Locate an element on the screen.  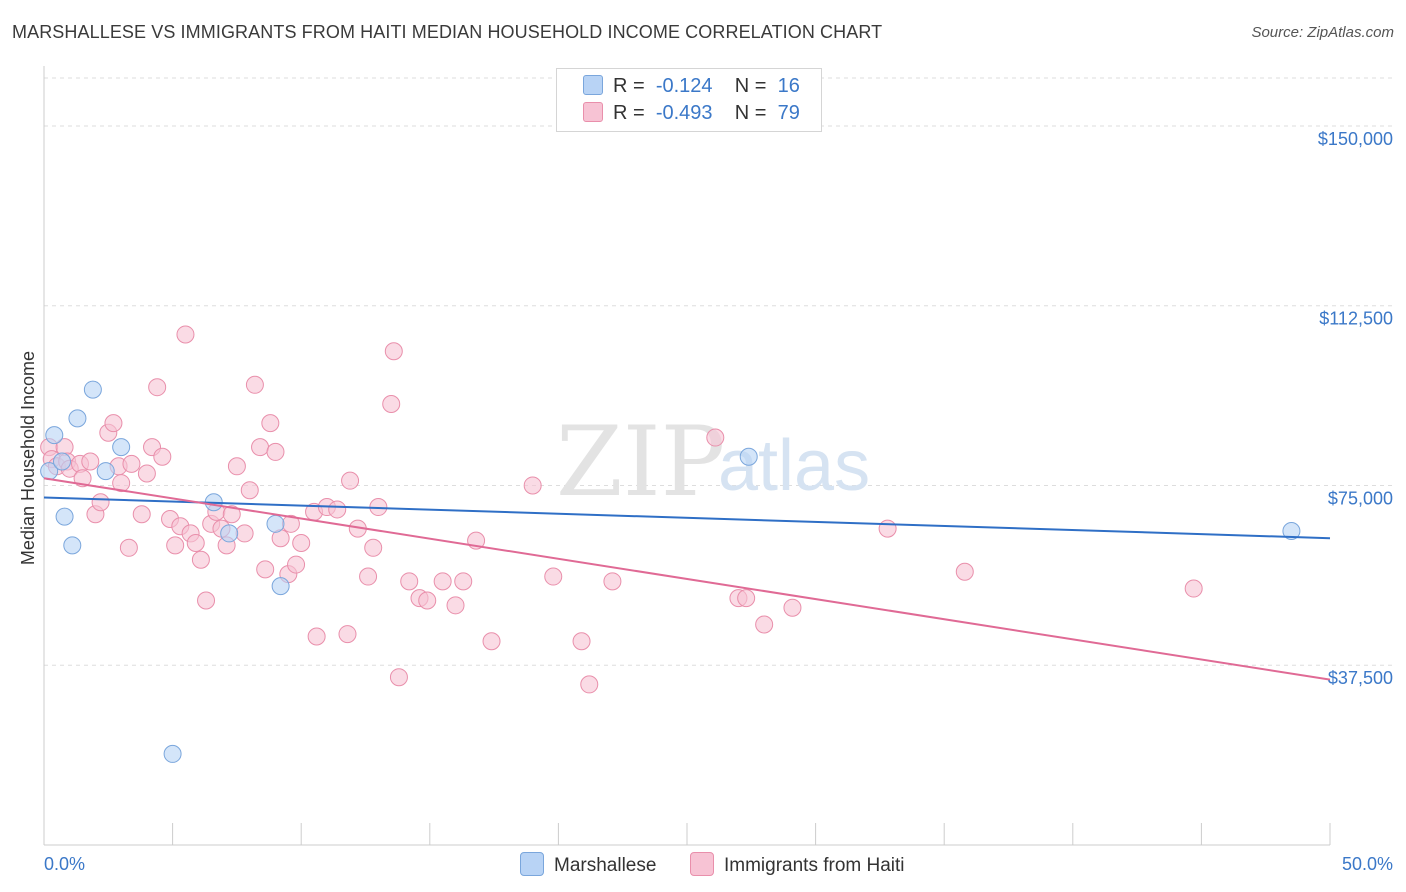
bottom-legend-haiti: Immigrants from Haiti is located at coordinates (797, 864).